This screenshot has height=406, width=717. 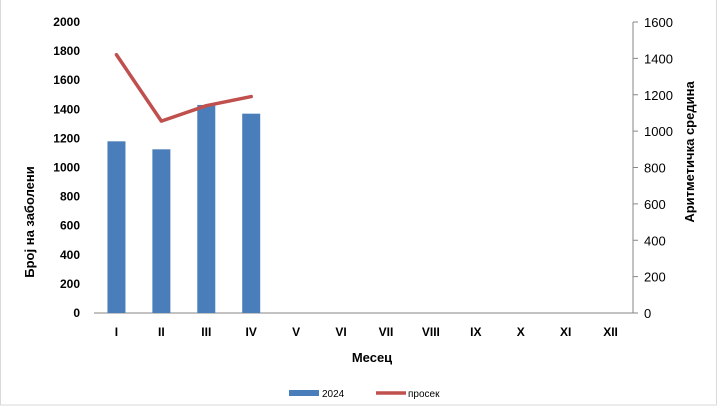 What do you see at coordinates (70, 197) in the screenshot?
I see `y-tick-label: 800` at bounding box center [70, 197].